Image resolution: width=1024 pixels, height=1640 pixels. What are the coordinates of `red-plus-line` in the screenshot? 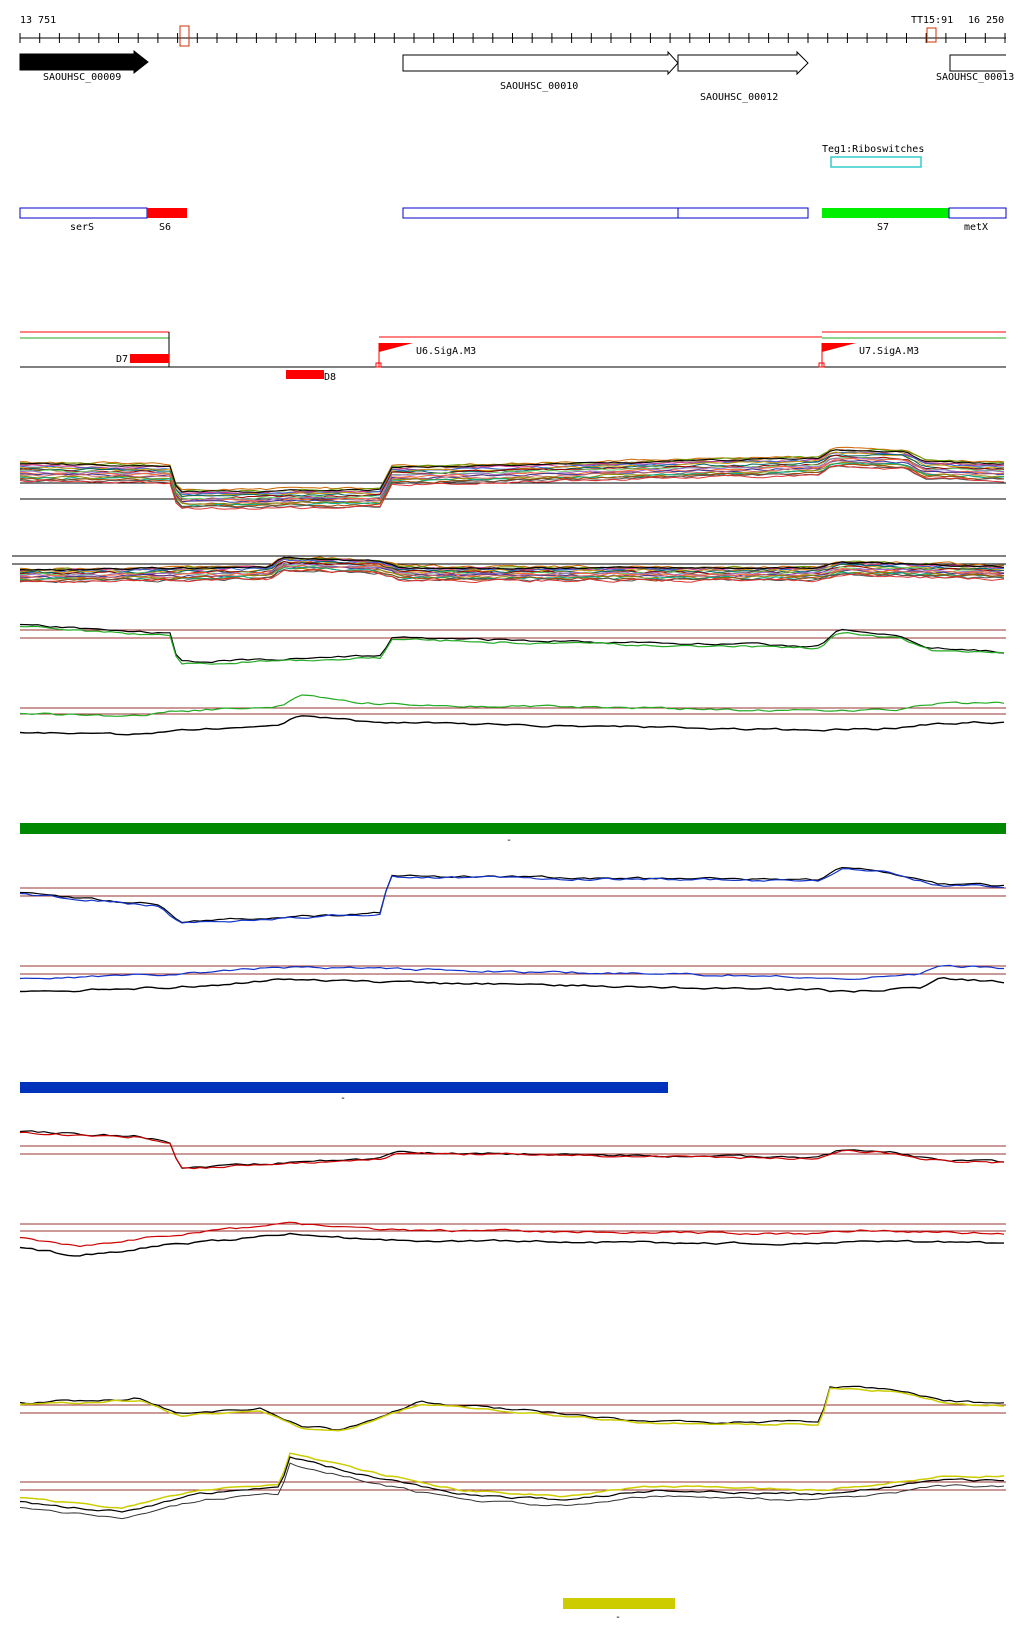 It's located at (512, 1150).